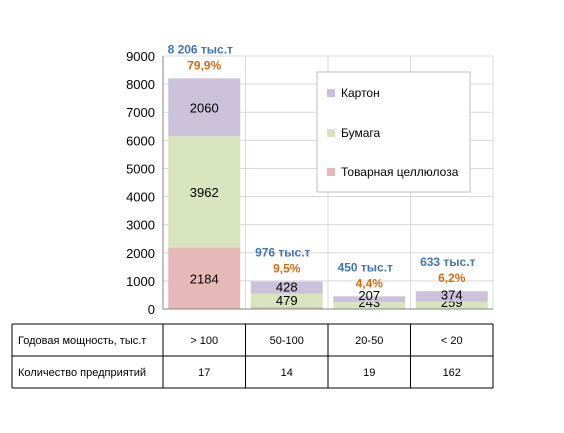 The height and width of the screenshot is (433, 564). I want to click on table-cell: 14, so click(287, 373).